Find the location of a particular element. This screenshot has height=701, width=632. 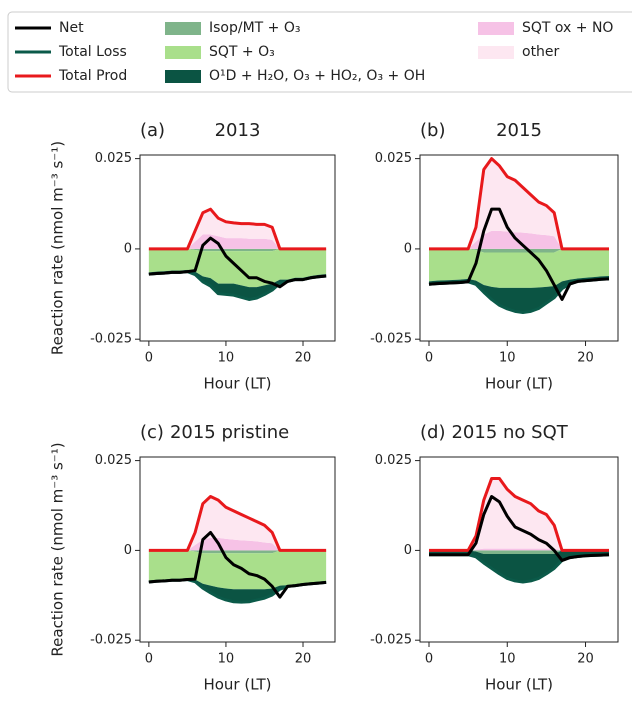

panel-title: 2015 no SQT is located at coordinates (509, 432).